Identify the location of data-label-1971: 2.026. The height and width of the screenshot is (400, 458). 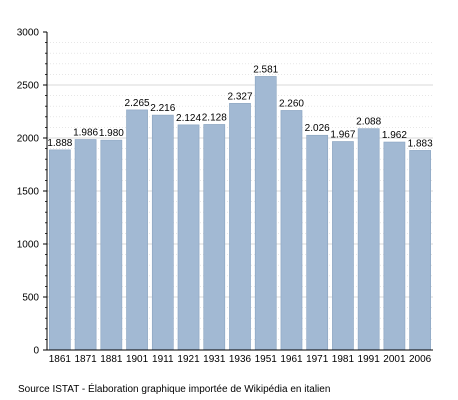
(317, 128).